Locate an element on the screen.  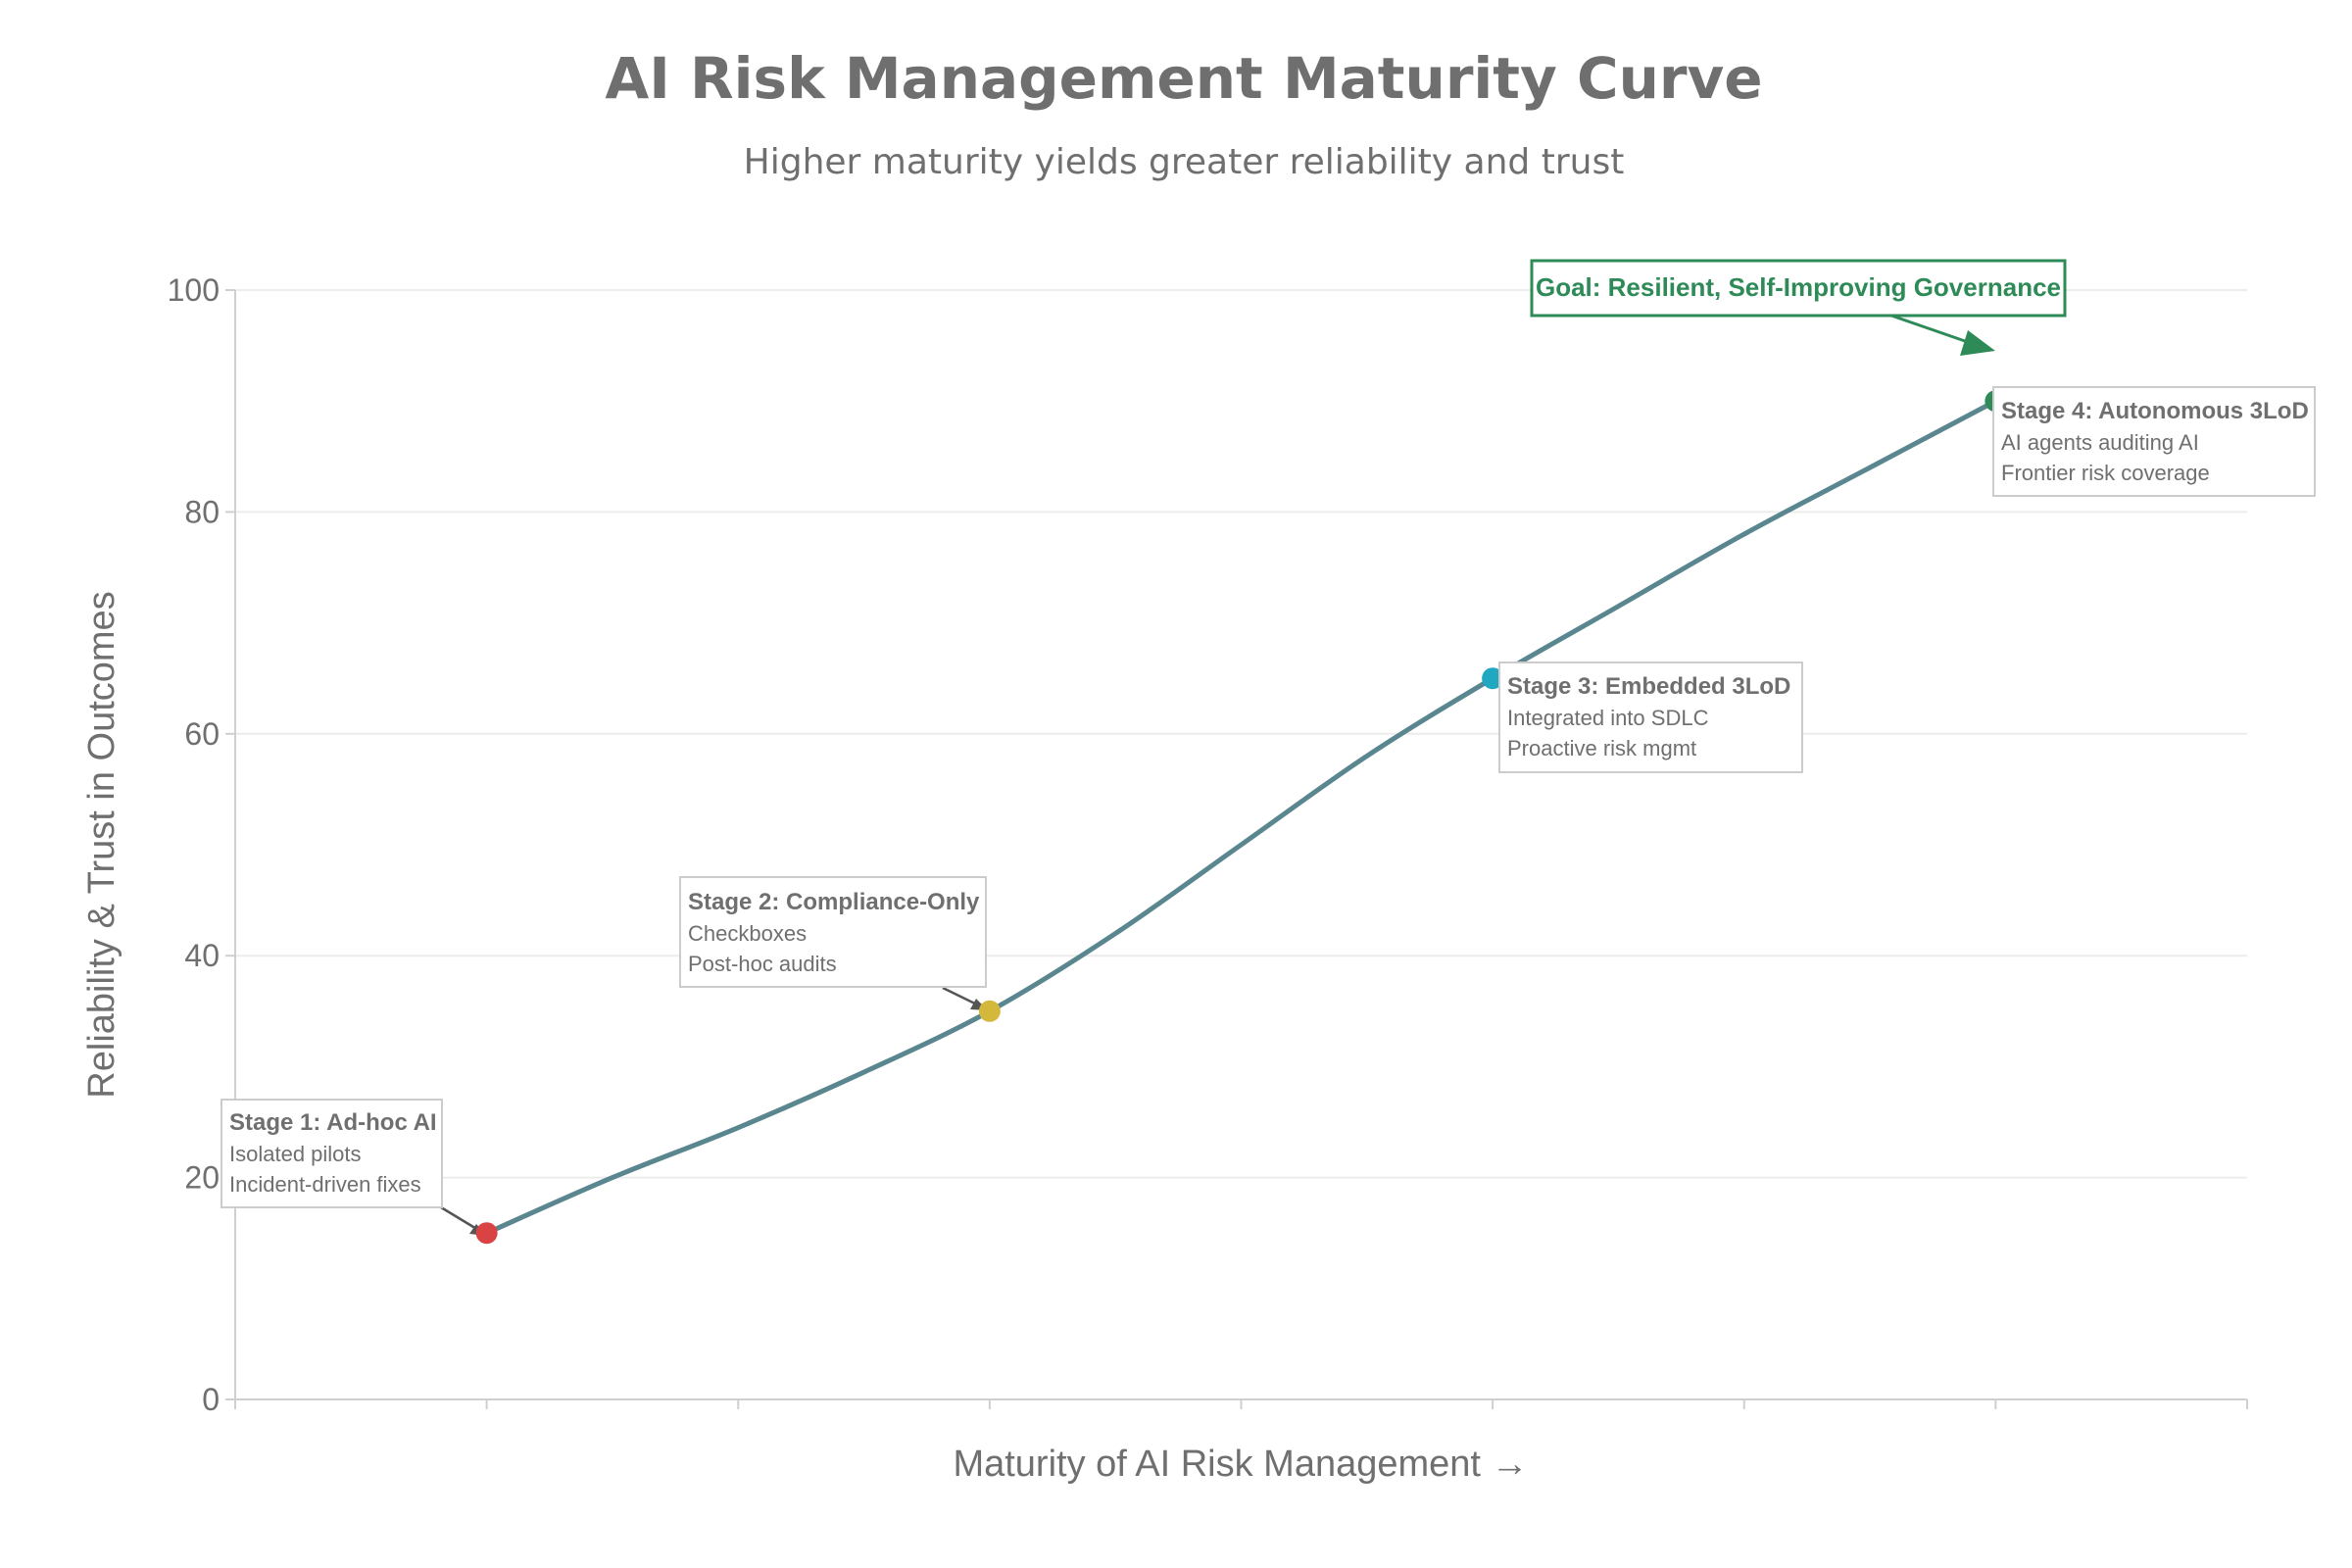
stage-4-title: Stage 4: Autonomous 3LoD is located at coordinates (2155, 411).